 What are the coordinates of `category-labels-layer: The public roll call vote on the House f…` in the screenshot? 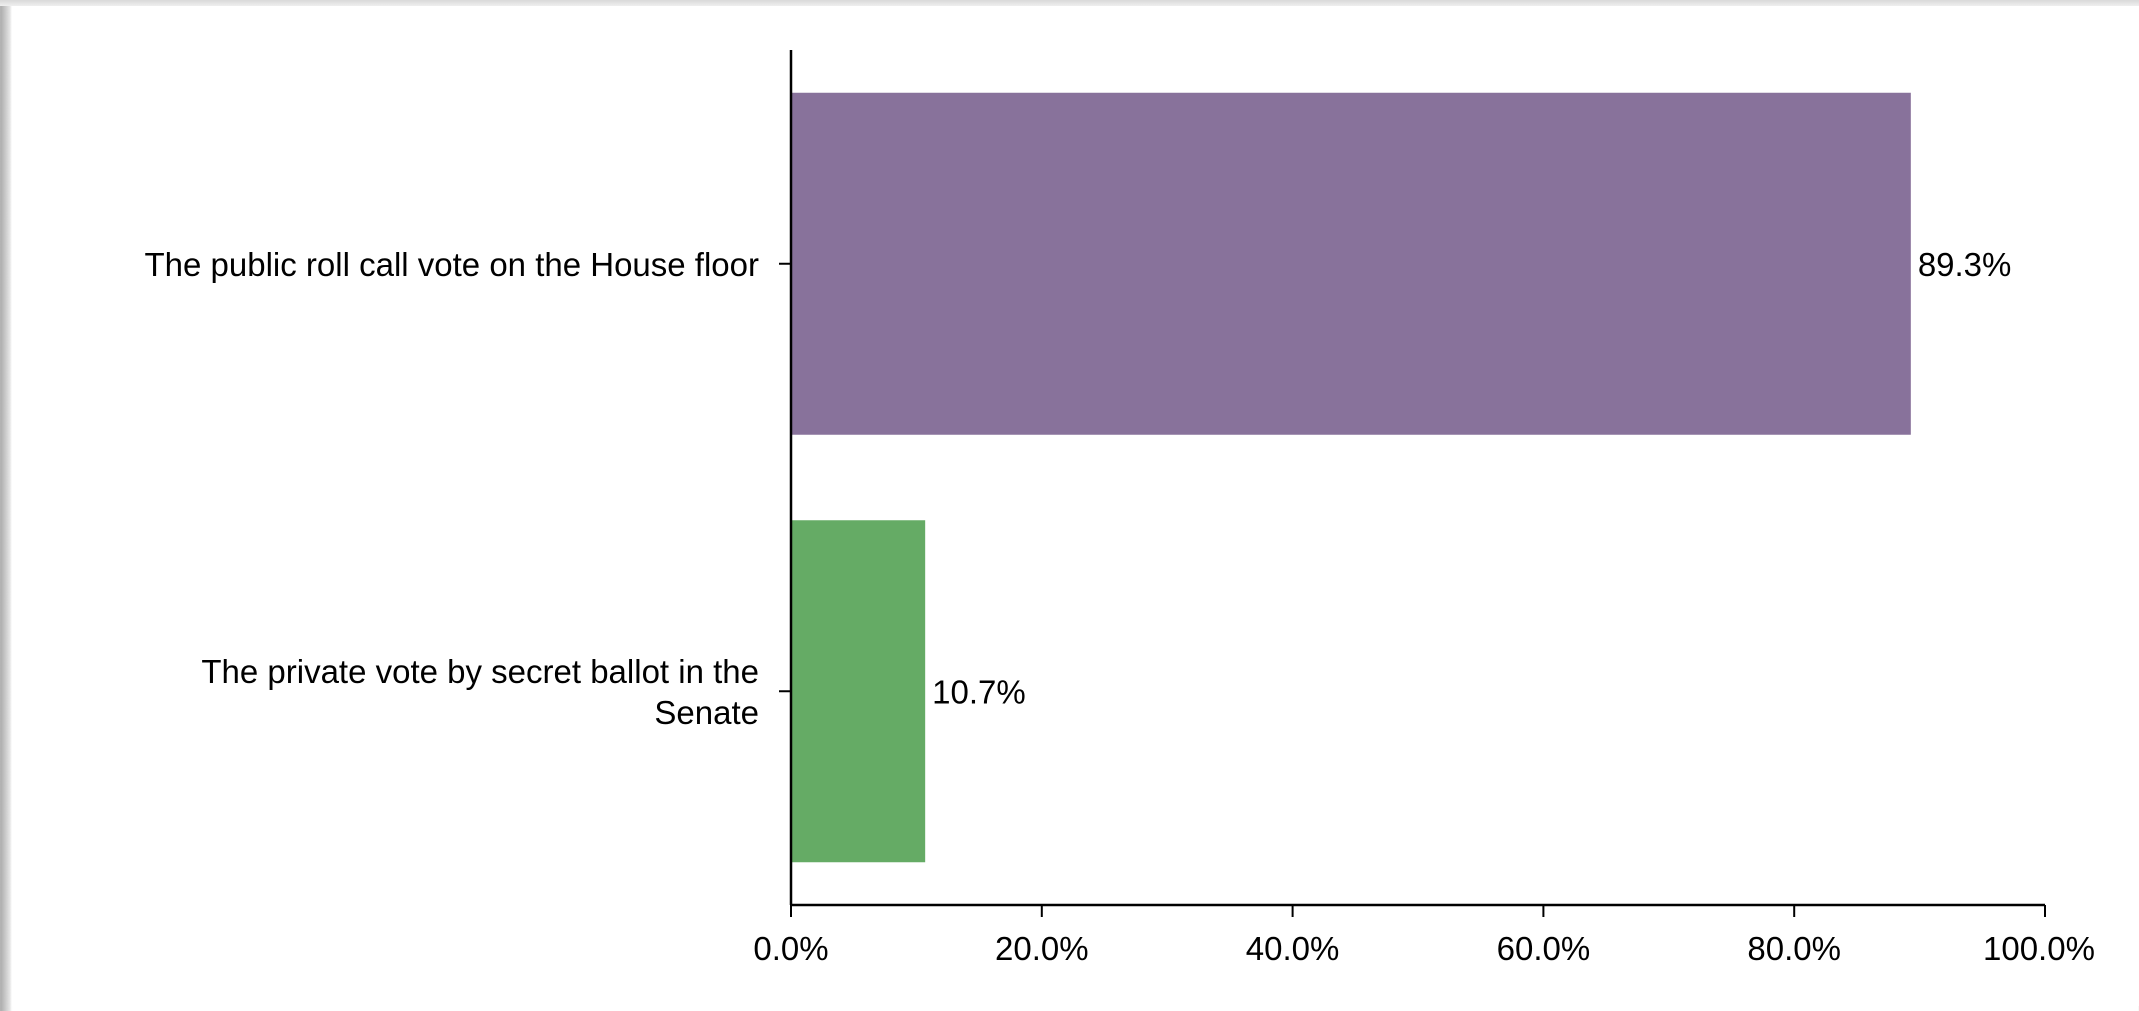 It's located at (452, 488).